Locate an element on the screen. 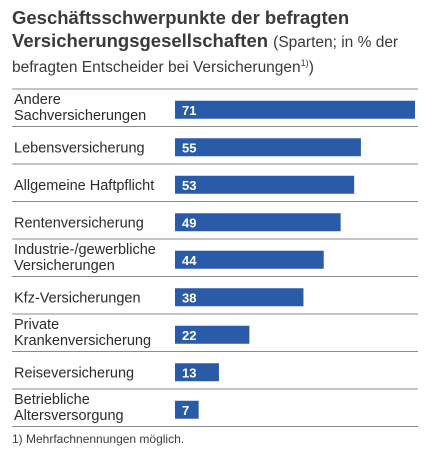 The image size is (425, 457). value-label: 38 is located at coordinates (189, 297).